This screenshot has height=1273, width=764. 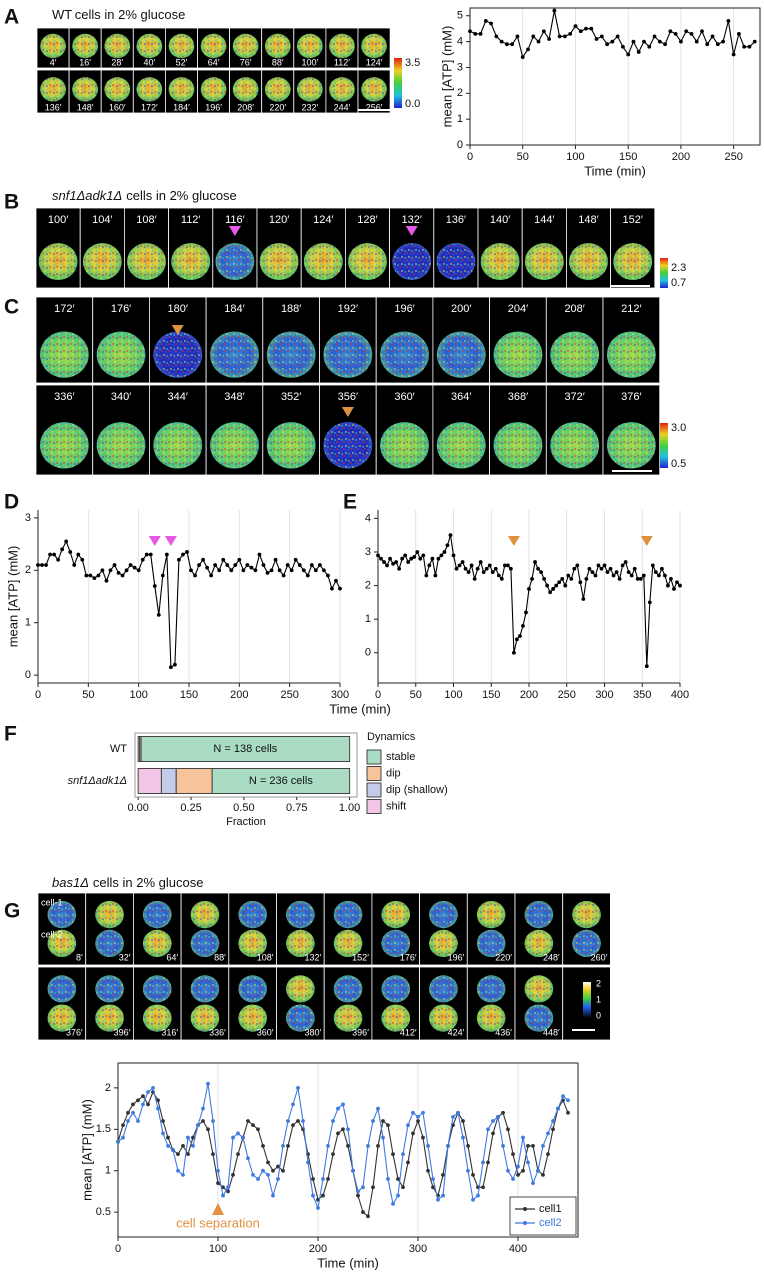 What do you see at coordinates (28, 623) in the screenshot?
I see `y-tick-label: 1` at bounding box center [28, 623].